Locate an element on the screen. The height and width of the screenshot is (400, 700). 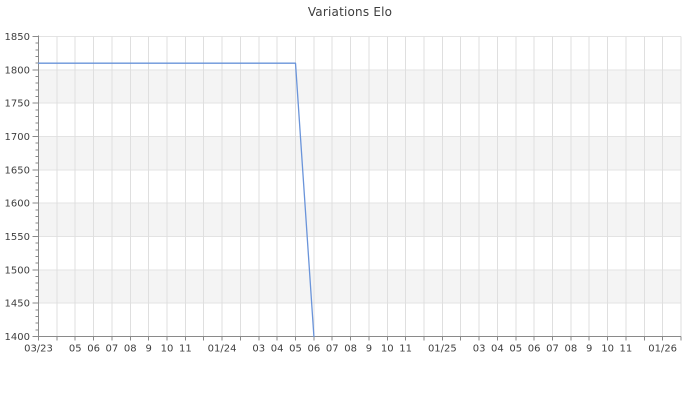
y-axis-label: 1450 is located at coordinates (17, 304).